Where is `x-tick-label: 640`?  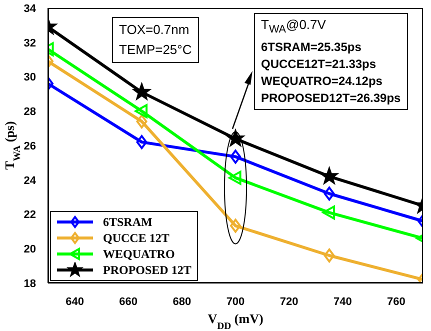 x-tick-label: 640 is located at coordinates (75, 302).